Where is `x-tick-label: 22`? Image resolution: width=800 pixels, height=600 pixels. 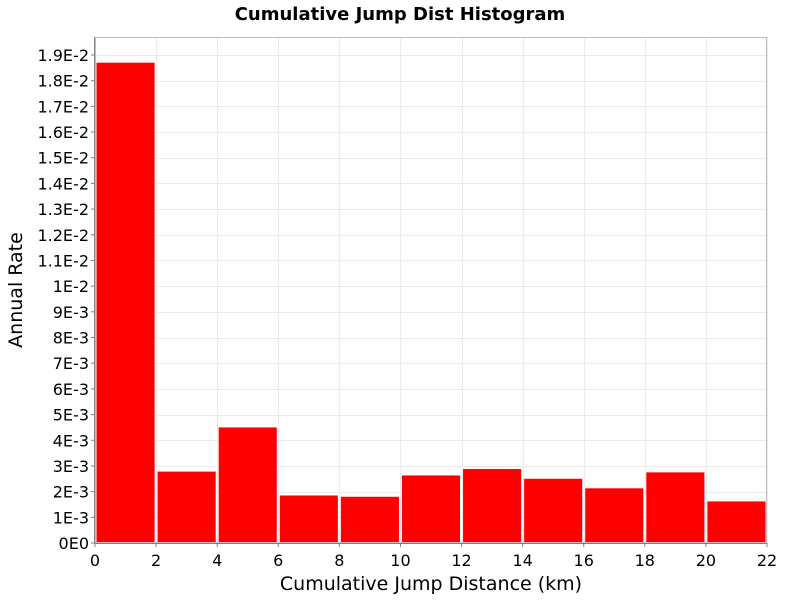 x-tick-label: 22 is located at coordinates (767, 560).